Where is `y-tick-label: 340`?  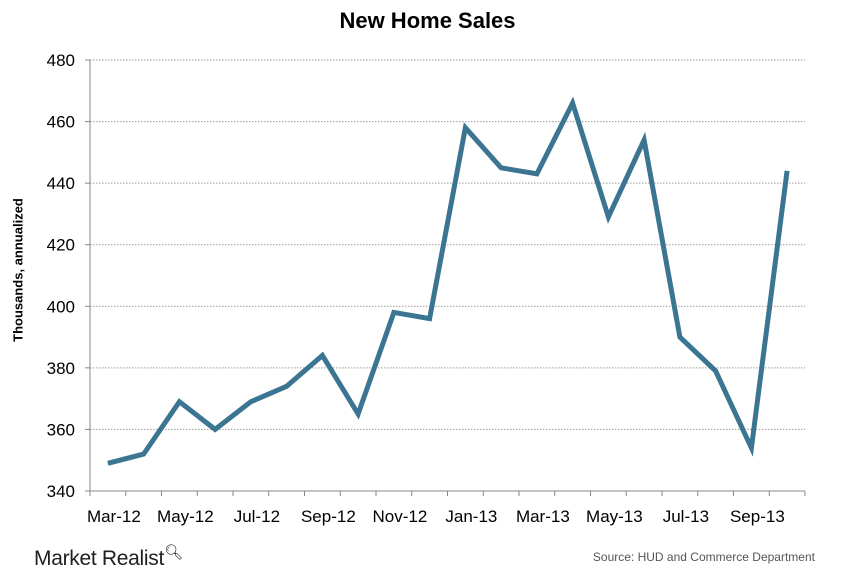
y-tick-label: 340 is located at coordinates (61, 491).